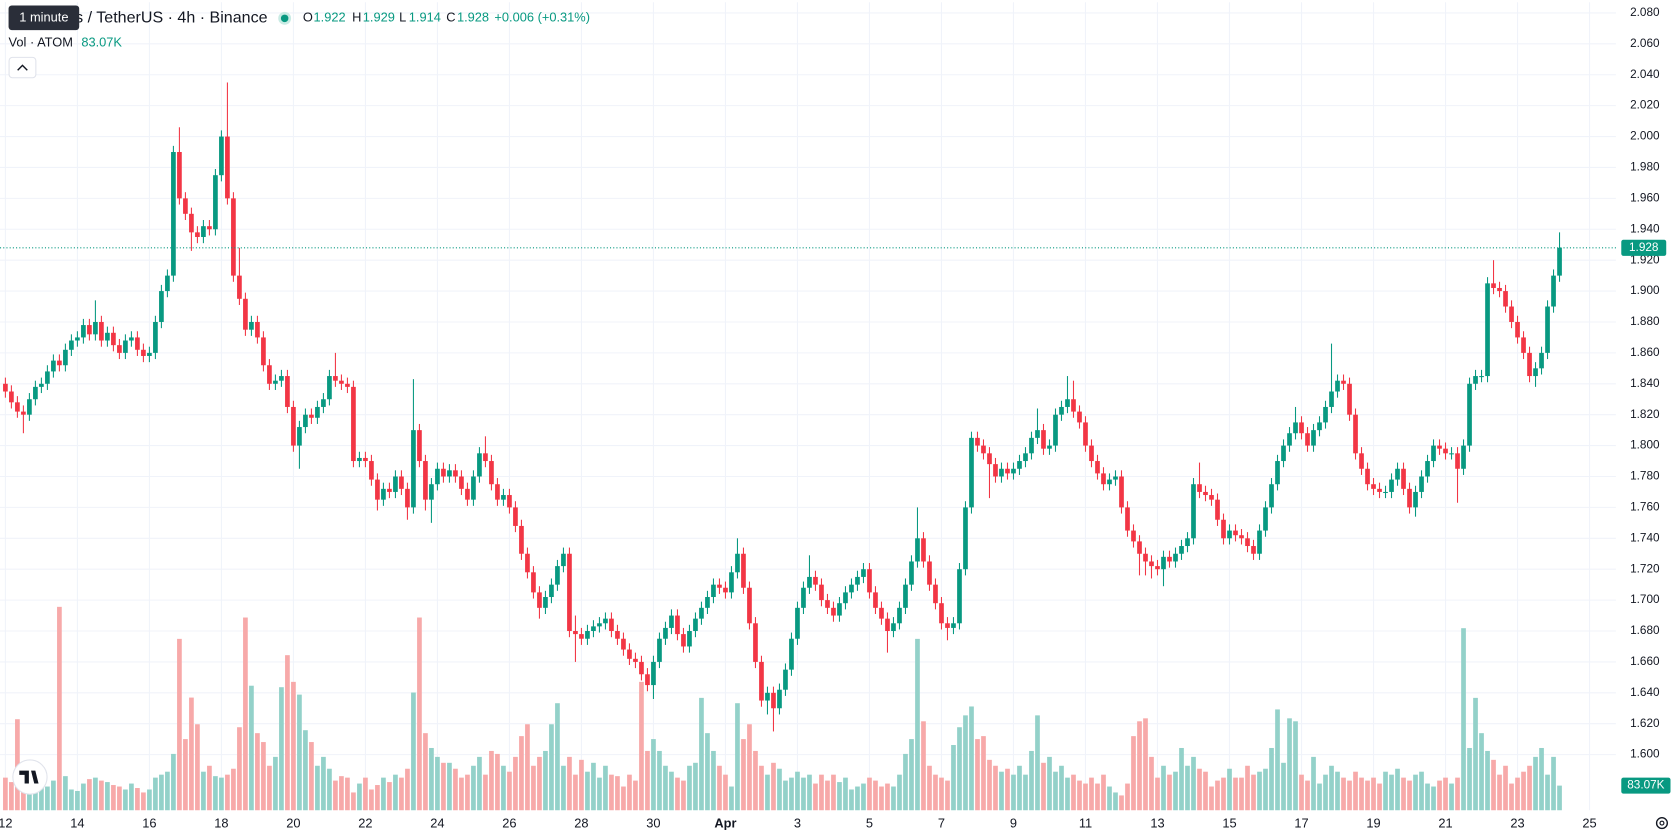 This screenshot has width=1678, height=835. Describe the element at coordinates (1157, 823) in the screenshot. I see `x-tick-label: 13` at that location.